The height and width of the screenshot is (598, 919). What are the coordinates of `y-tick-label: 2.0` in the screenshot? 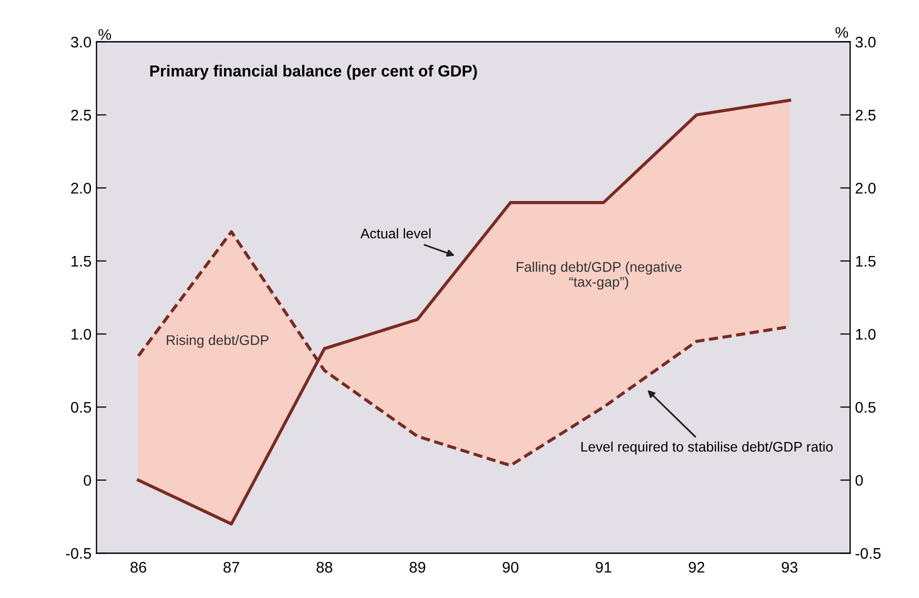 It's located at (81, 188).